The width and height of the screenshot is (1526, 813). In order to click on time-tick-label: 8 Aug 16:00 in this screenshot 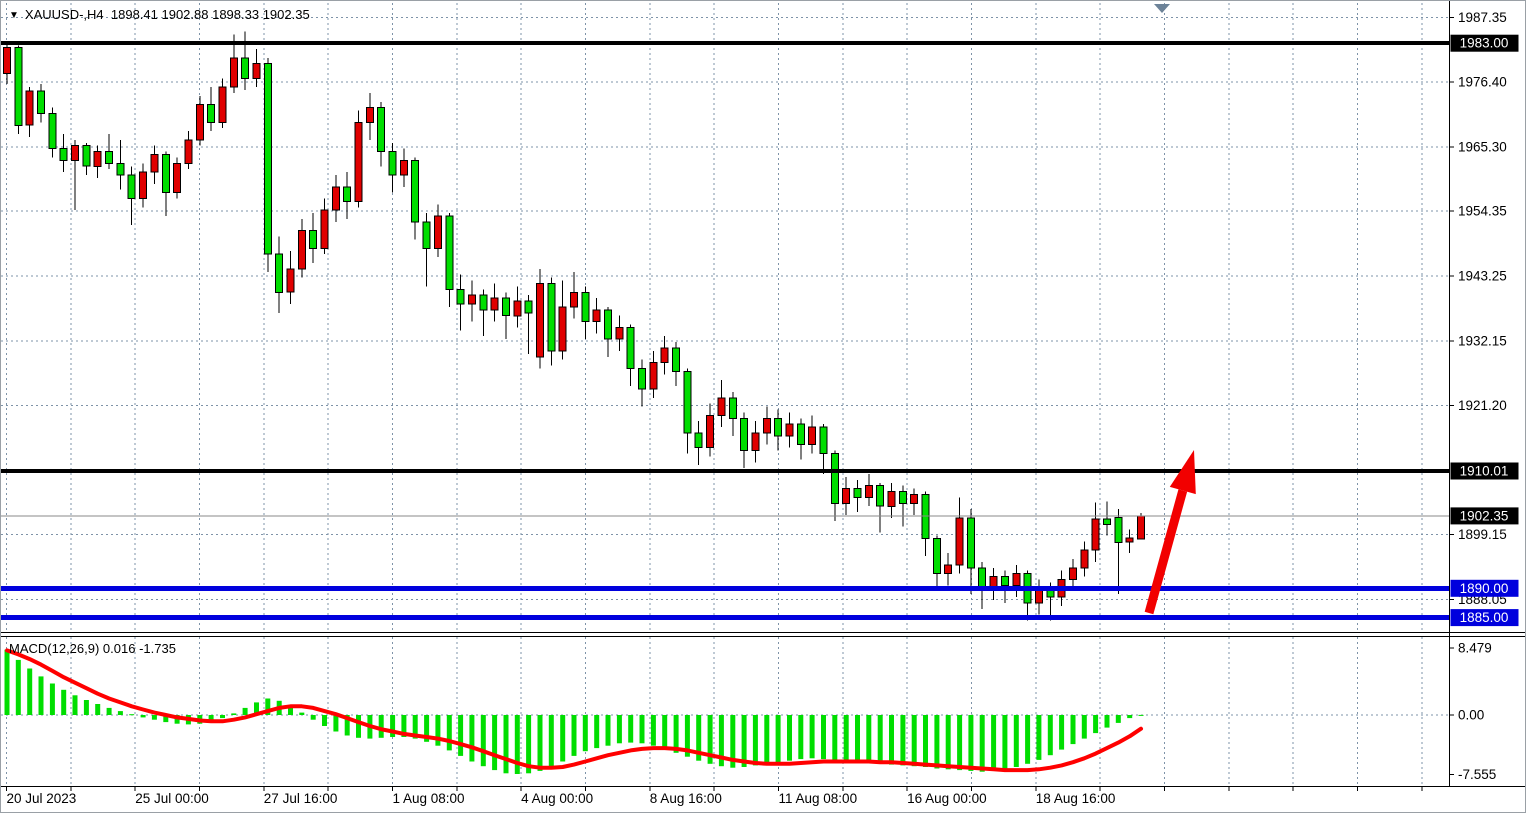, I will do `click(686, 798)`.